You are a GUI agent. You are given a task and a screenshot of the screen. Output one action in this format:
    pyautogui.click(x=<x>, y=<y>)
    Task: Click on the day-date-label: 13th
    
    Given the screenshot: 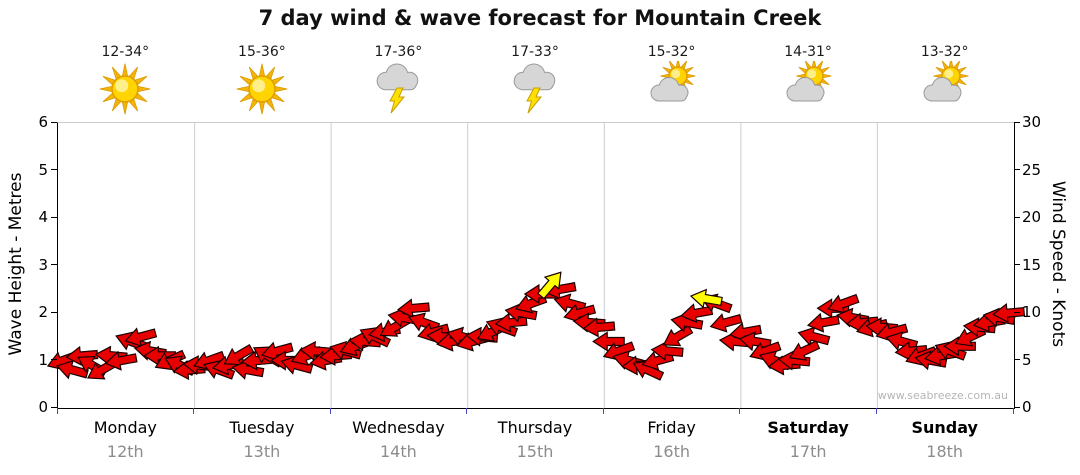 What is the action you would take?
    pyautogui.click(x=262, y=451)
    